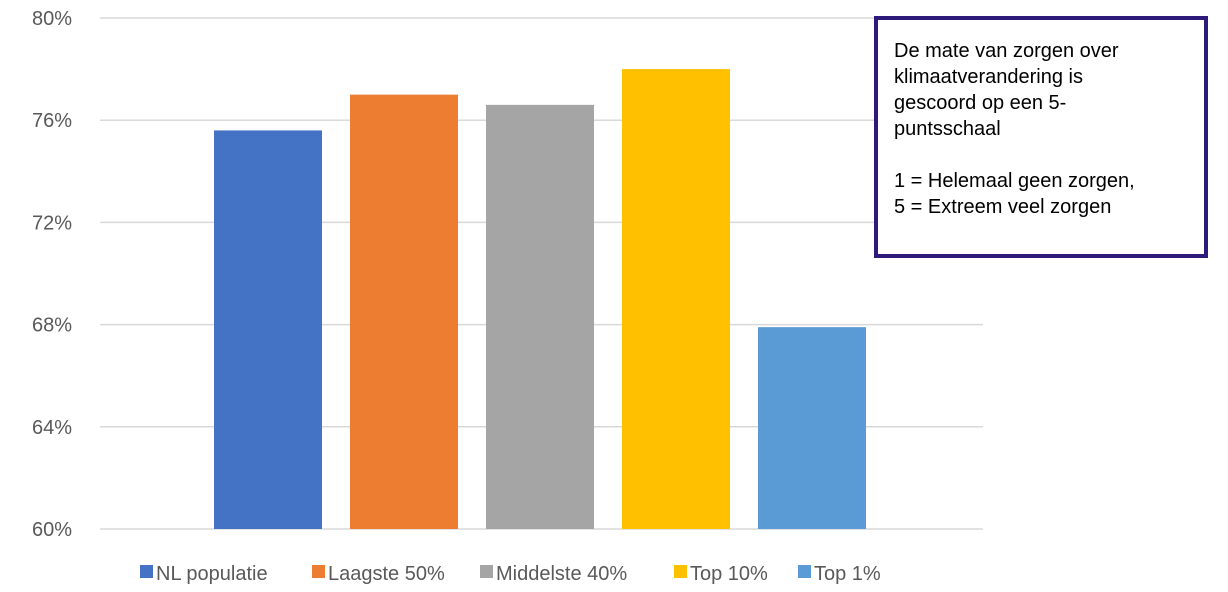 This screenshot has width=1228, height=592. Describe the element at coordinates (52, 326) in the screenshot. I see `y-tick-label: 68%` at that location.